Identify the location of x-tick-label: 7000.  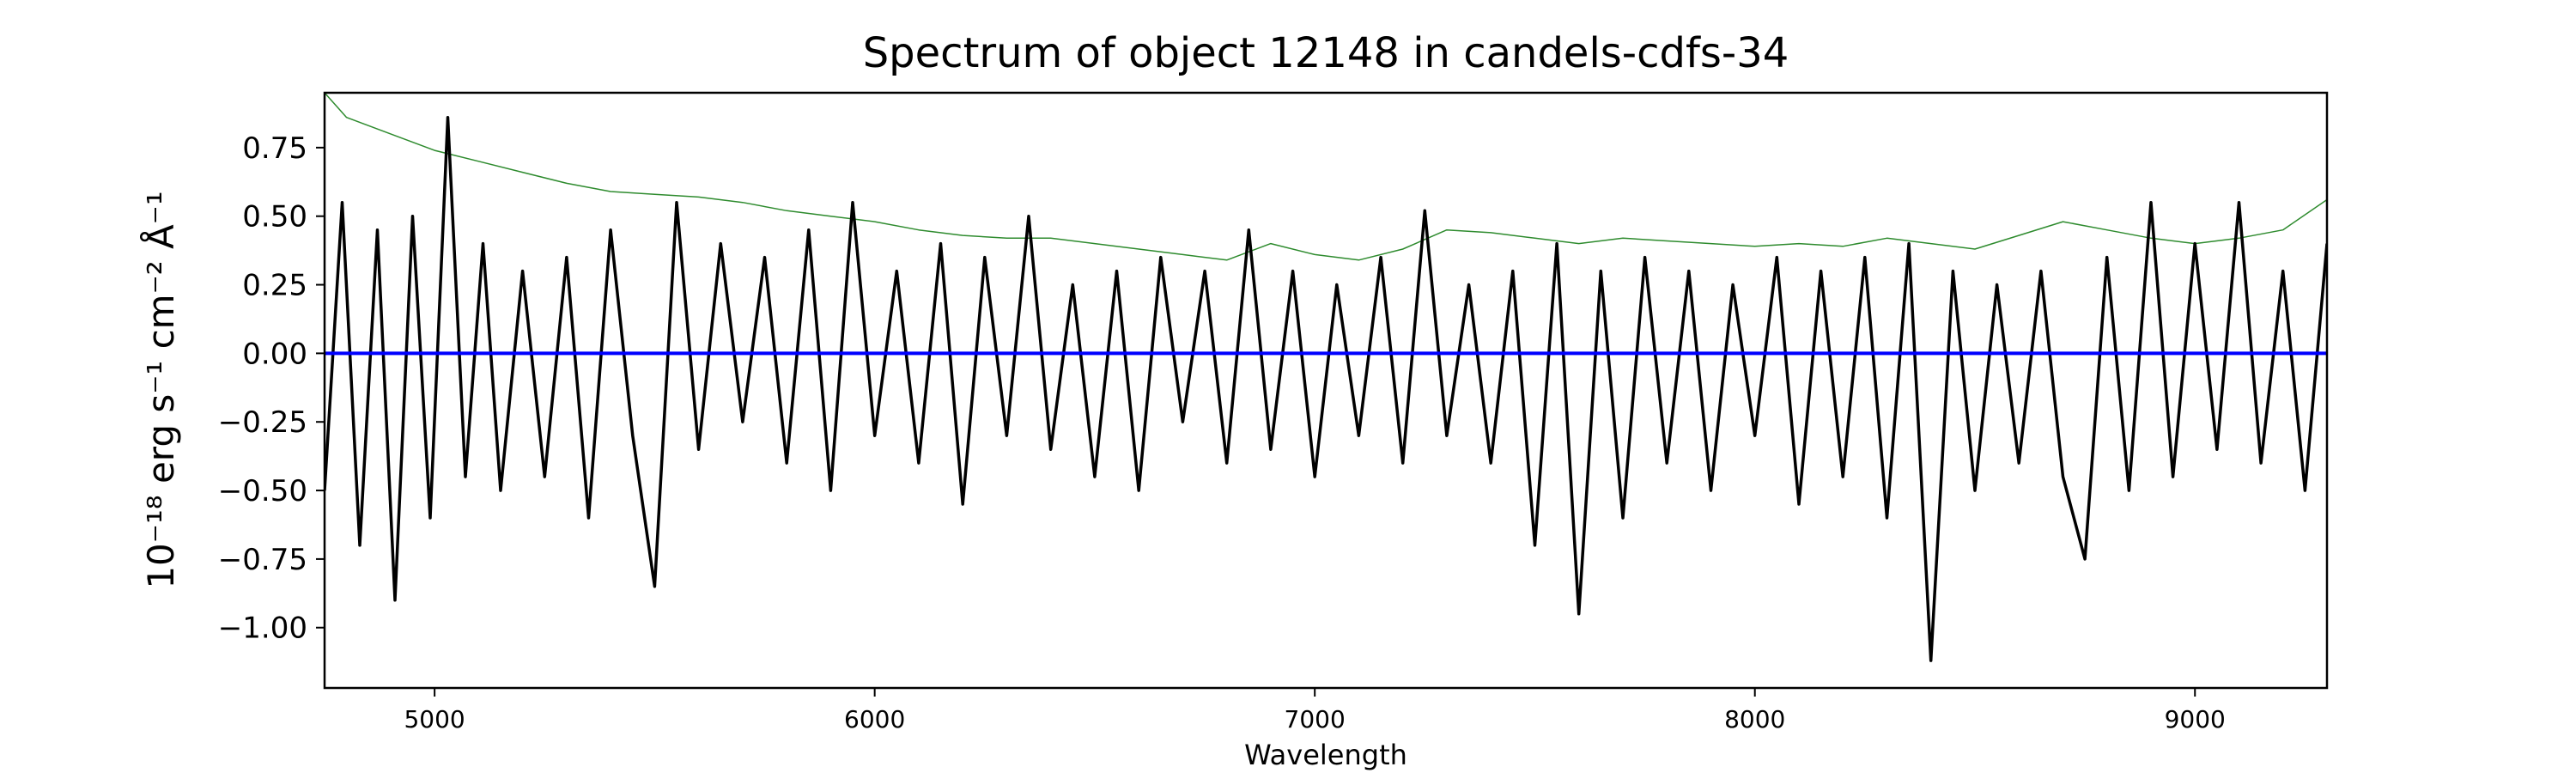
(1316, 719).